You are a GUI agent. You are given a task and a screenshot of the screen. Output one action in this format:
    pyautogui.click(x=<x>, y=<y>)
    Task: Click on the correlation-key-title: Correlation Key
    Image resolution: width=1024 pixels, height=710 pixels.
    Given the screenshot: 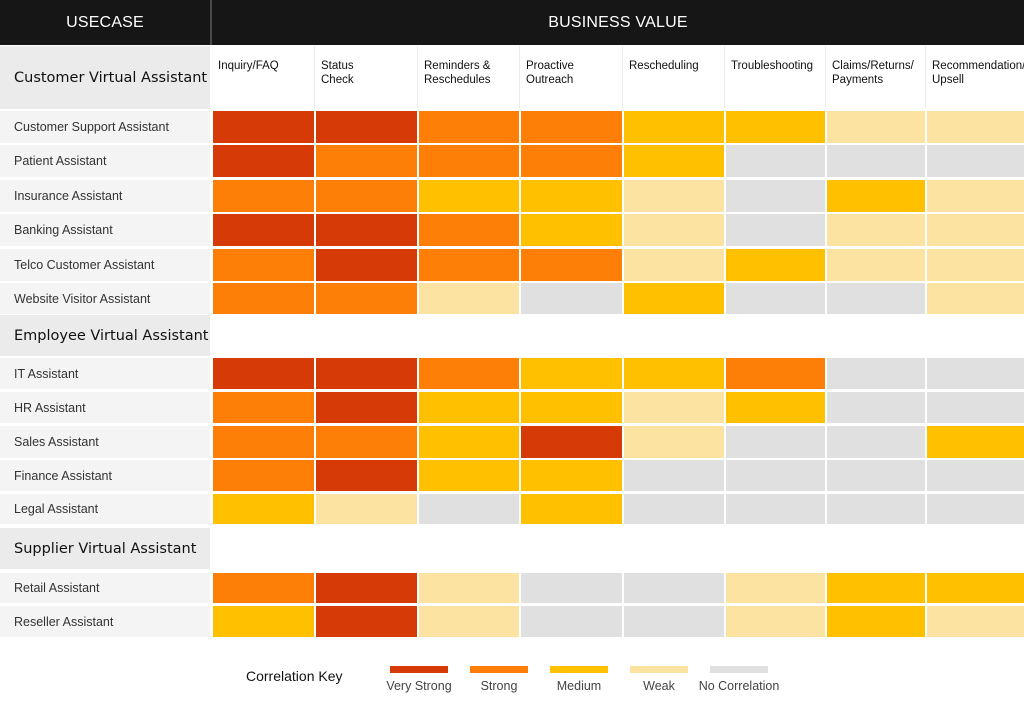 What is the action you would take?
    pyautogui.click(x=294, y=676)
    